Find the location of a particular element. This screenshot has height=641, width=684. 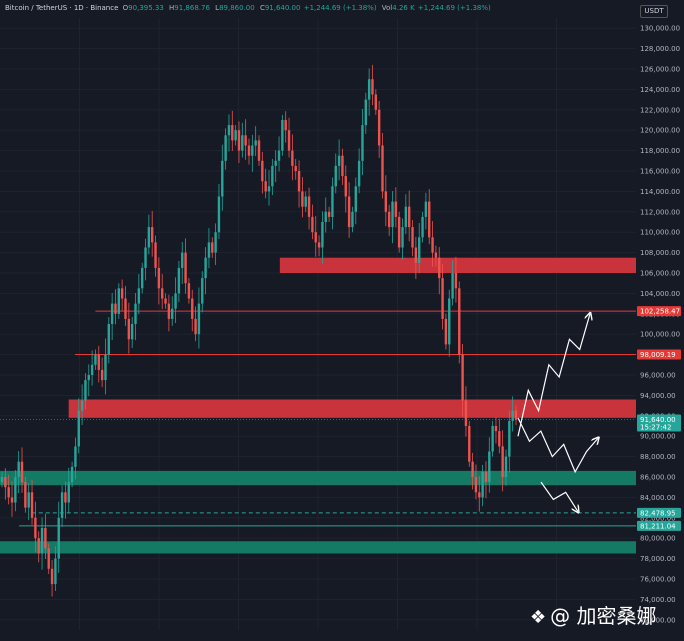

y-tick-label: 74,000.00 is located at coordinates (658, 600).